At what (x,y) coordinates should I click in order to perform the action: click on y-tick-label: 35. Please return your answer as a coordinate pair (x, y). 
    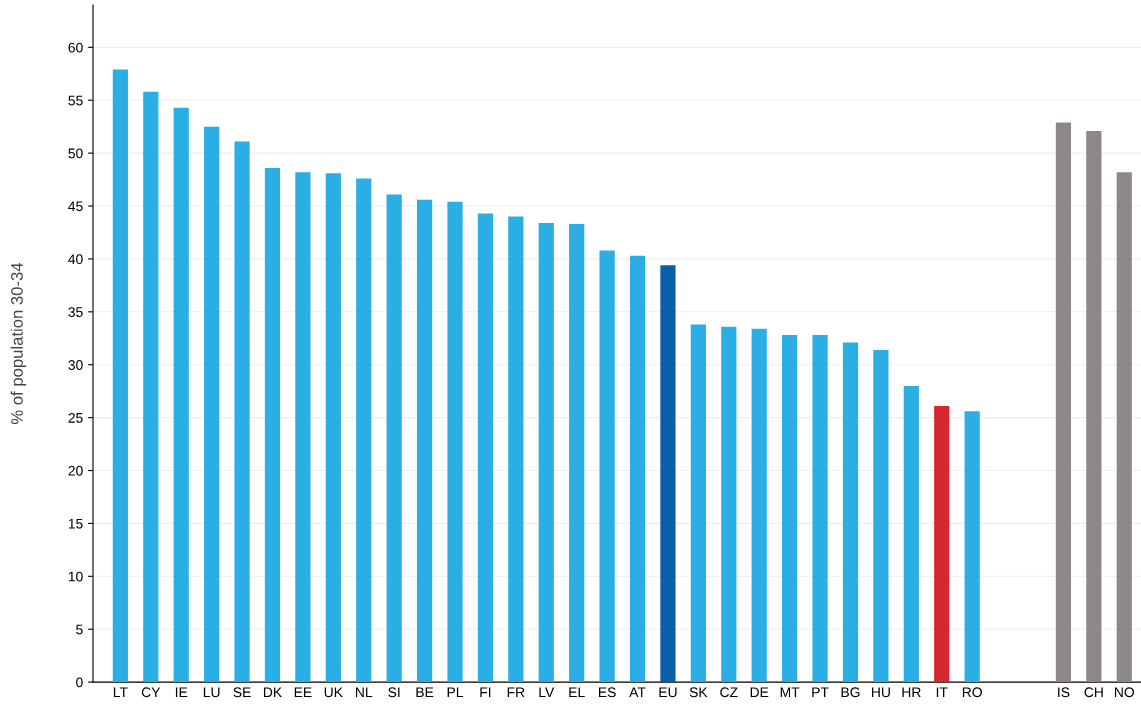
    Looking at the image, I should click on (75, 312).